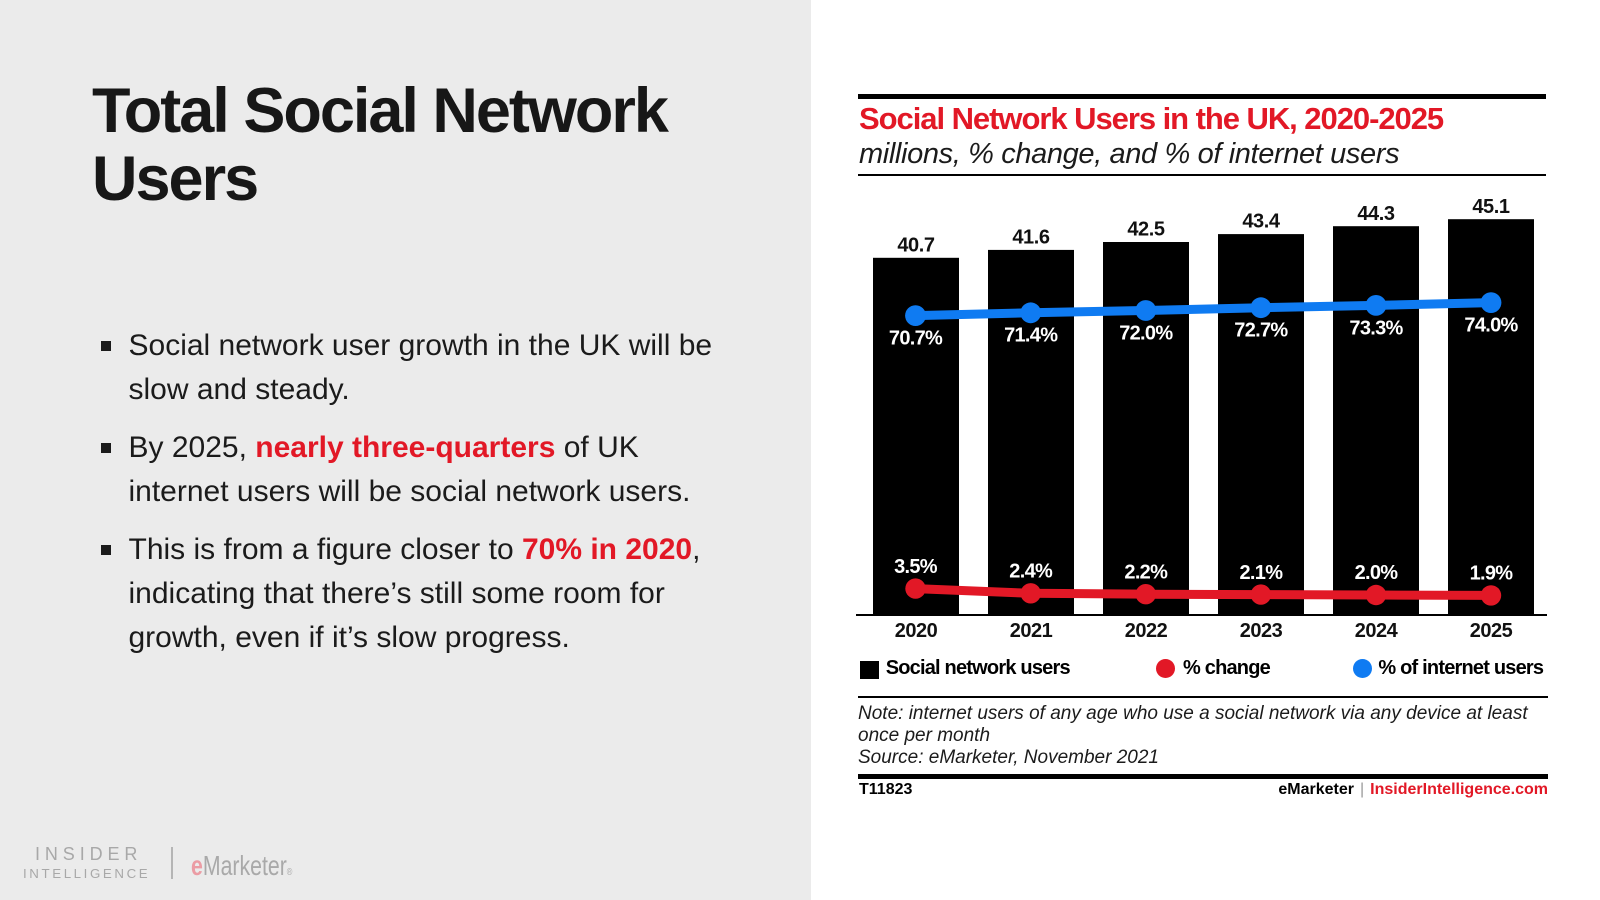 The width and height of the screenshot is (1600, 900). What do you see at coordinates (1031, 336) in the screenshot?
I see `svg-text: 71.4%` at bounding box center [1031, 336].